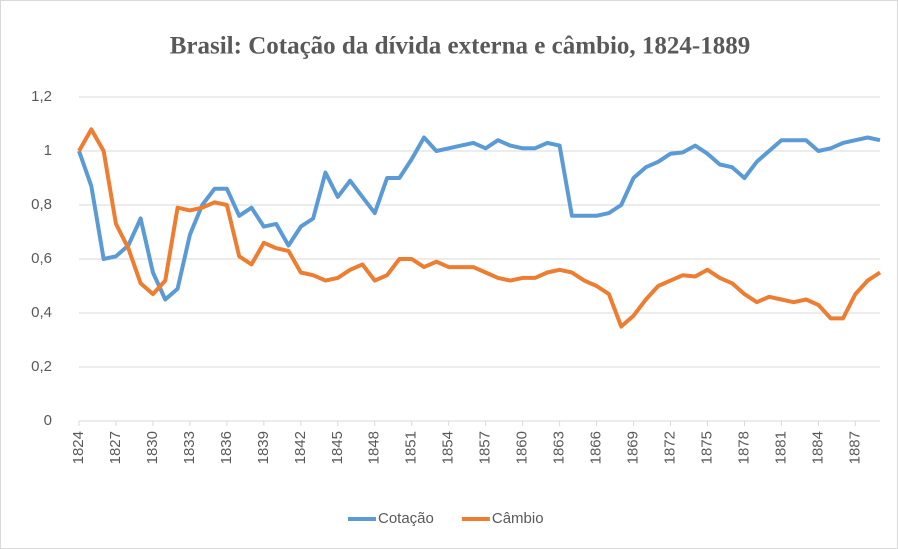  Describe the element at coordinates (406, 518) in the screenshot. I see `legend-label: Cotação` at that location.